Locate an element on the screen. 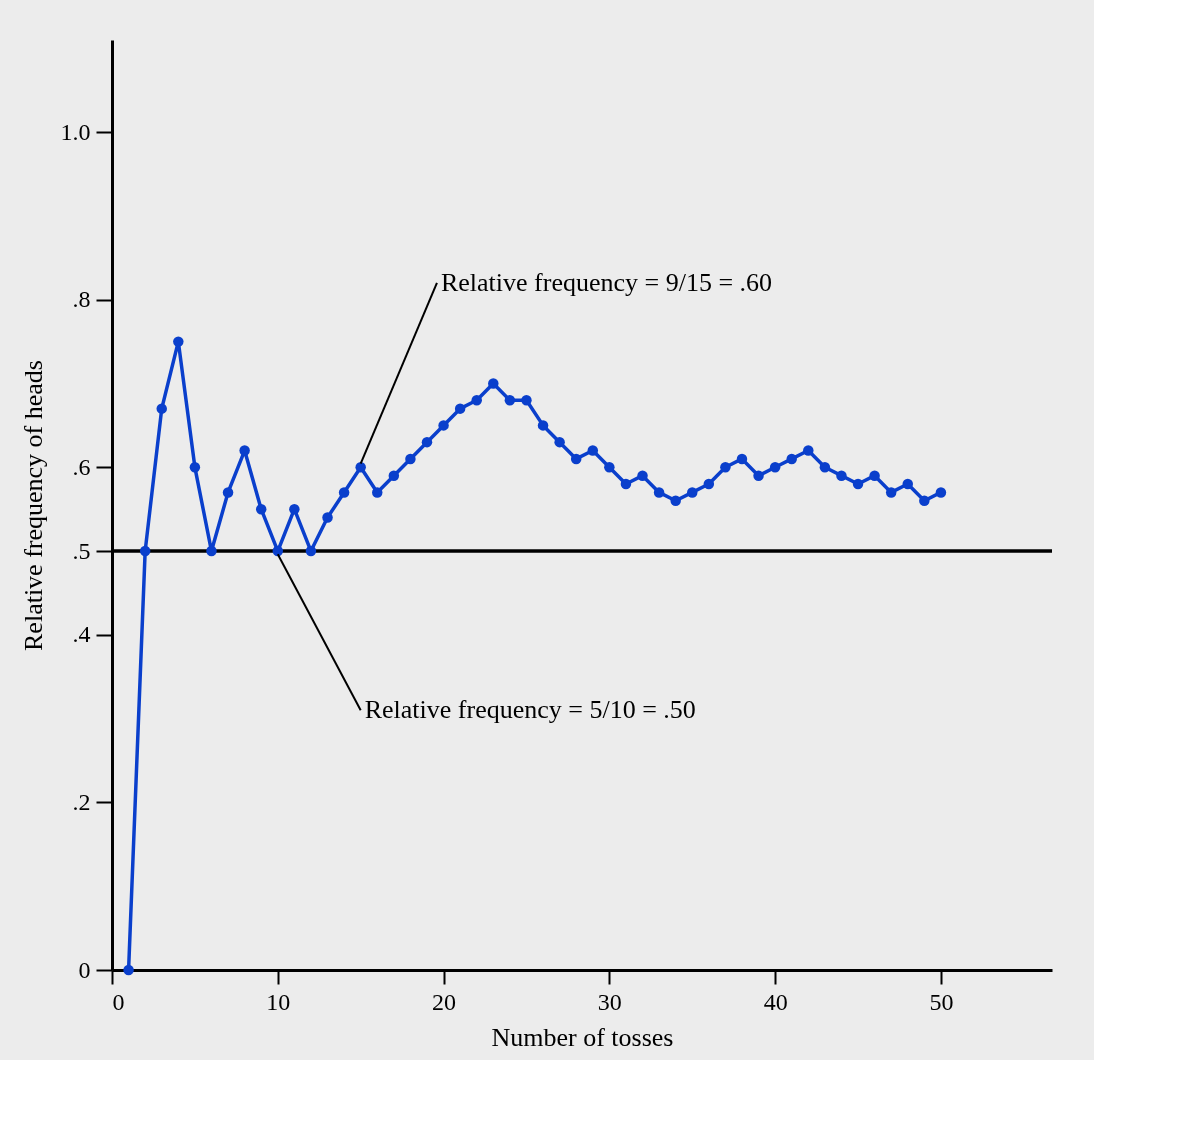 The height and width of the screenshot is (1147, 1195). annotation: Relative frequency = 5/10 = .50 is located at coordinates (530, 710).